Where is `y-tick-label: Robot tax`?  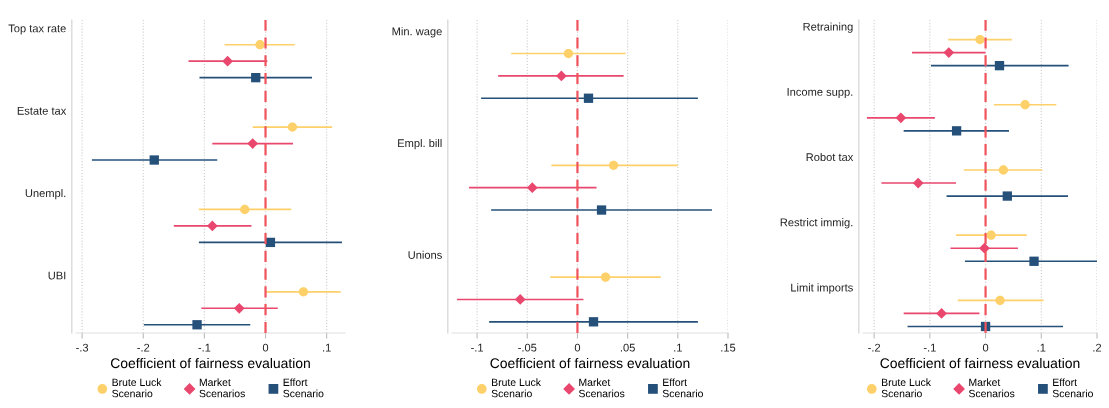 y-tick-label: Robot tax is located at coordinates (830, 157).